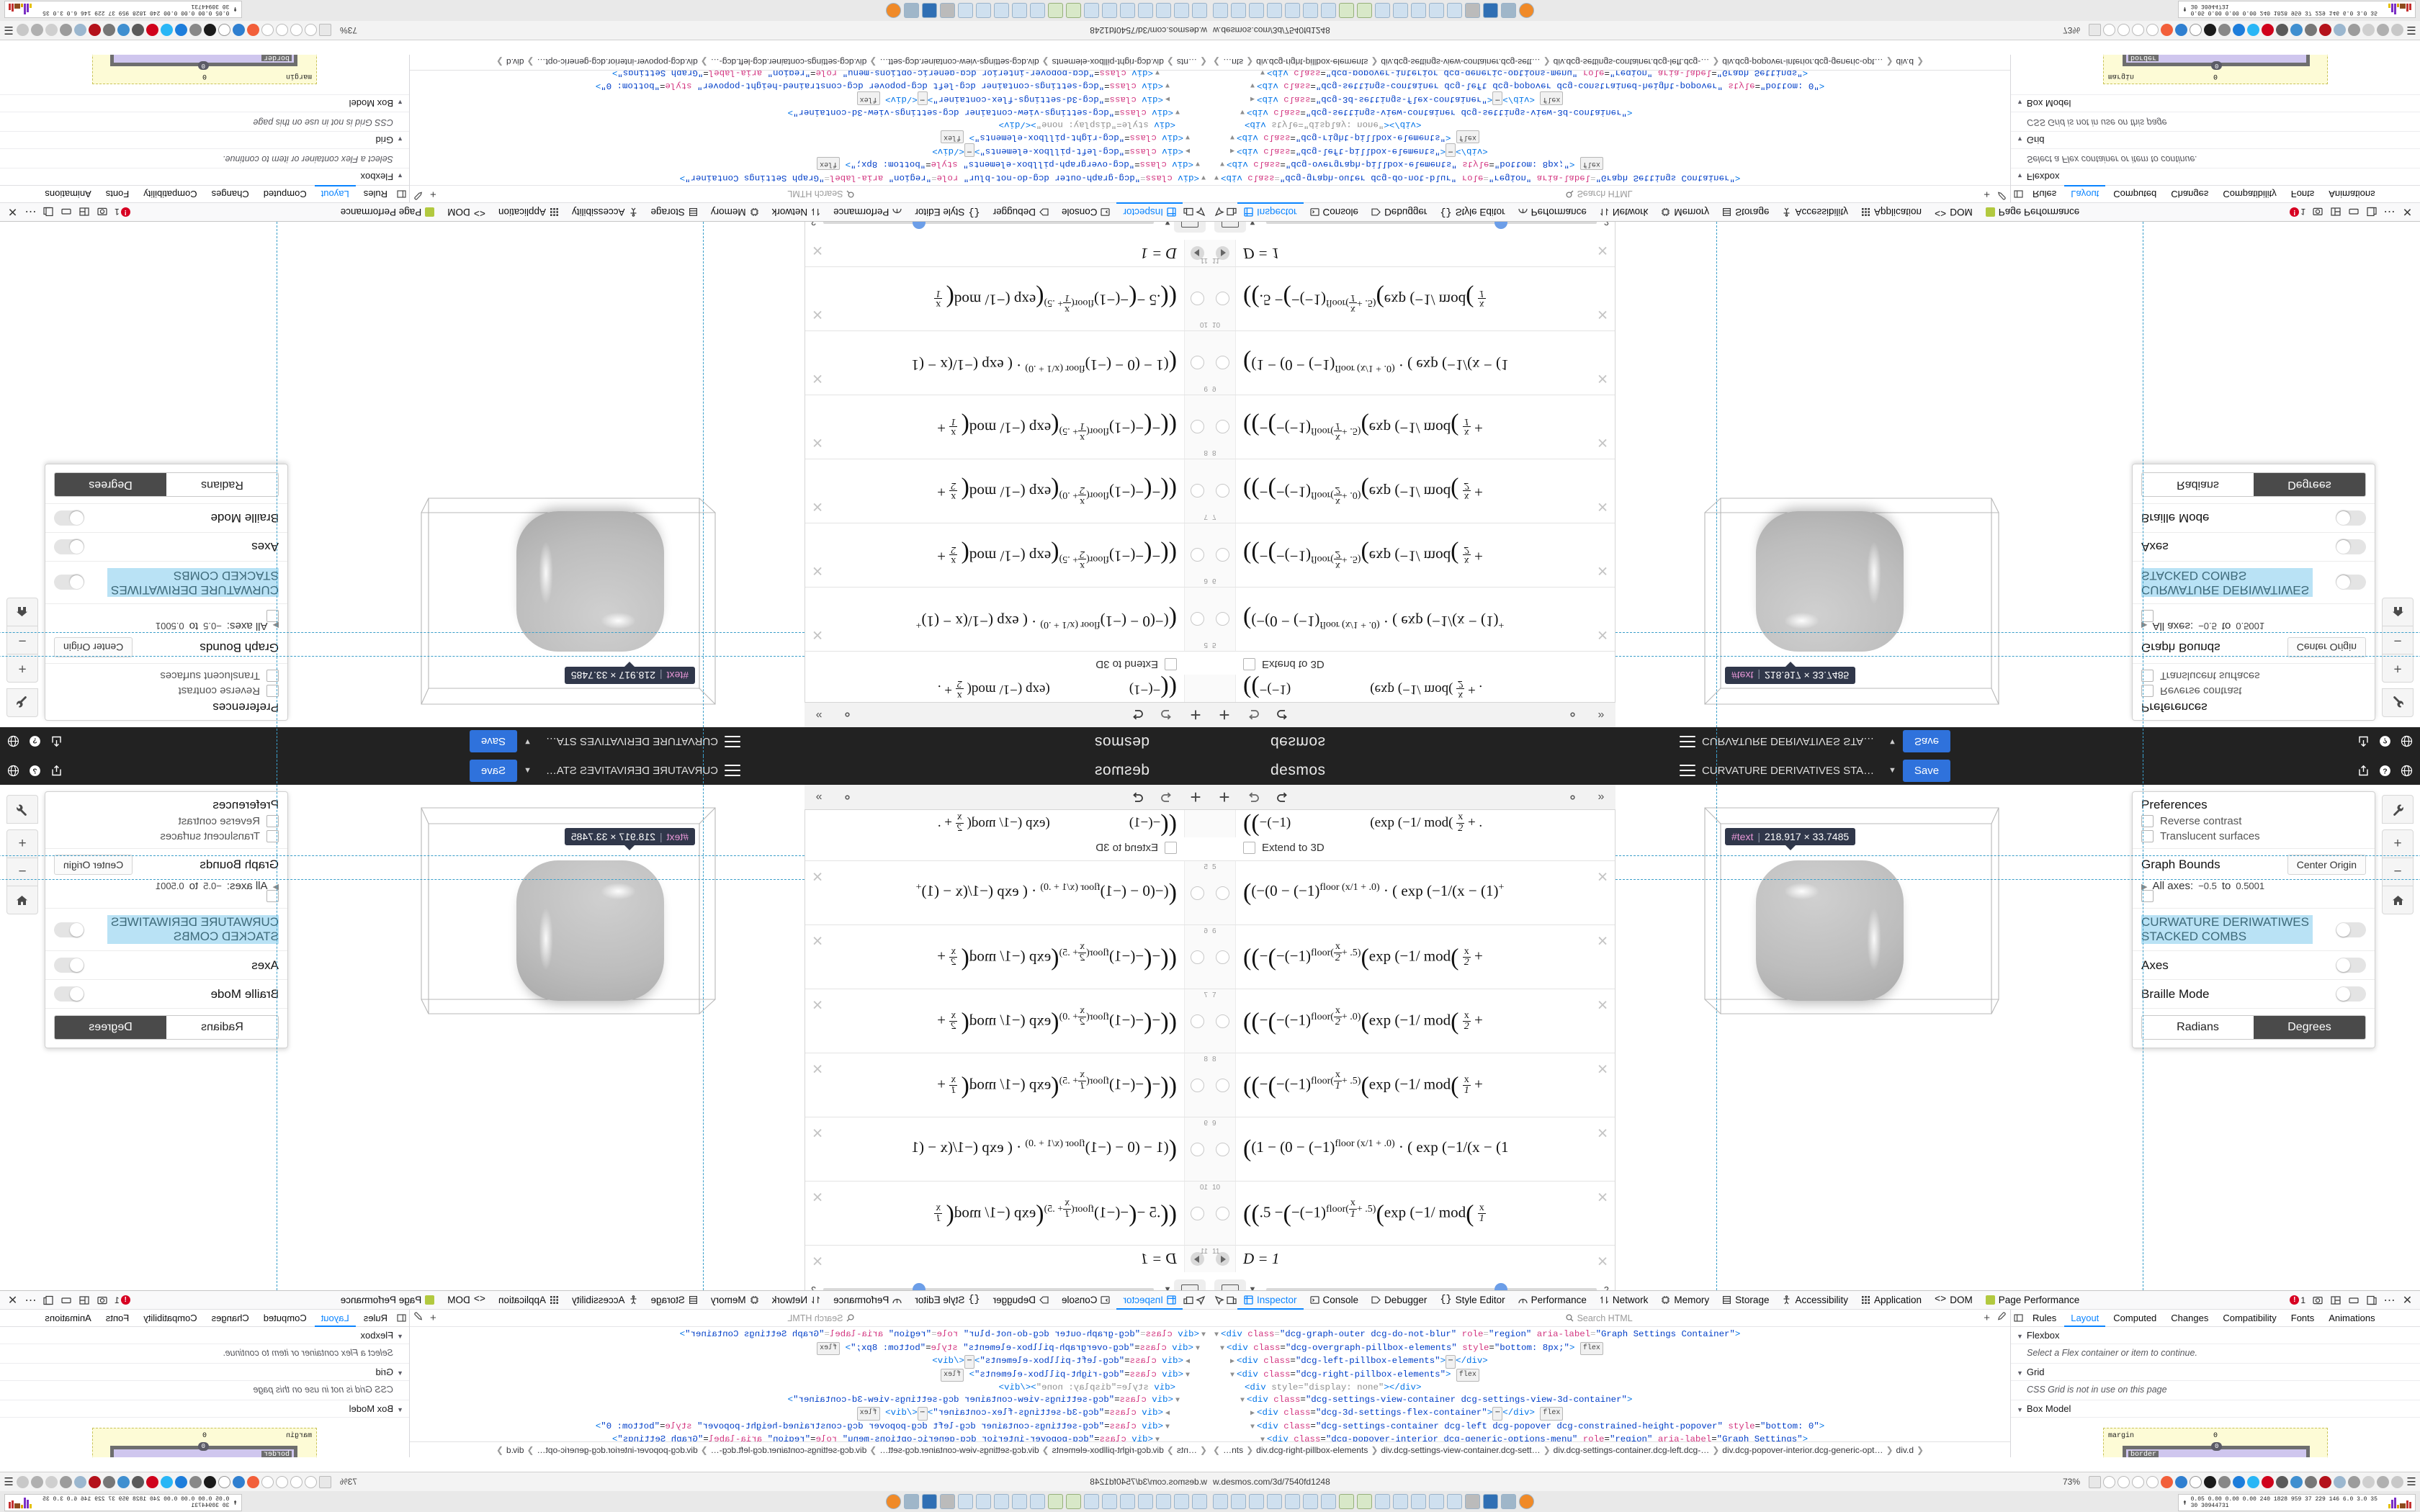 The height and width of the screenshot is (1512, 2420). I want to click on breadcrumb-next-icon: ❯, so click(1920, 1449).